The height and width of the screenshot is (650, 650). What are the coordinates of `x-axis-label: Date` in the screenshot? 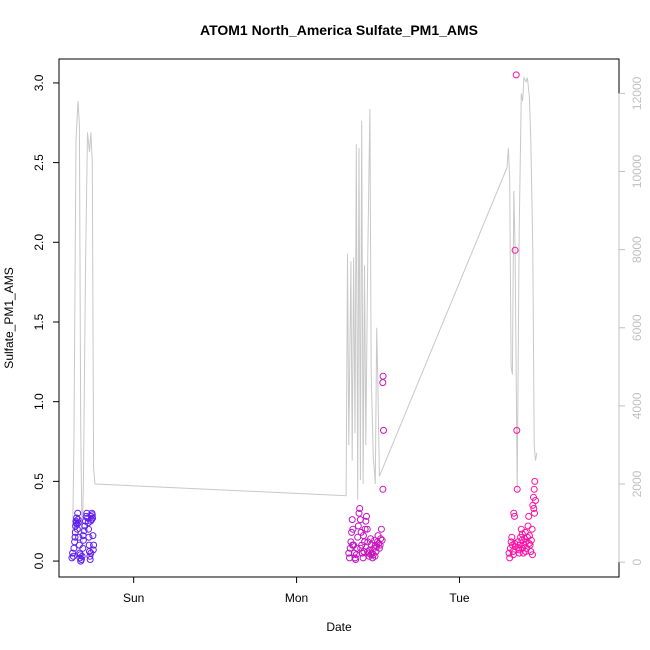 It's located at (339, 627).